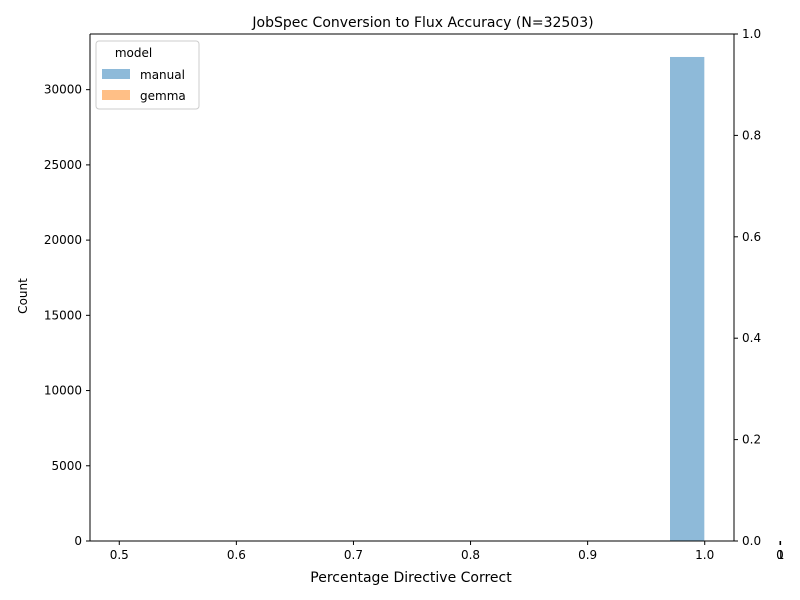 The height and width of the screenshot is (600, 800). I want to click on legend-swatch-gemma, so click(116, 95).